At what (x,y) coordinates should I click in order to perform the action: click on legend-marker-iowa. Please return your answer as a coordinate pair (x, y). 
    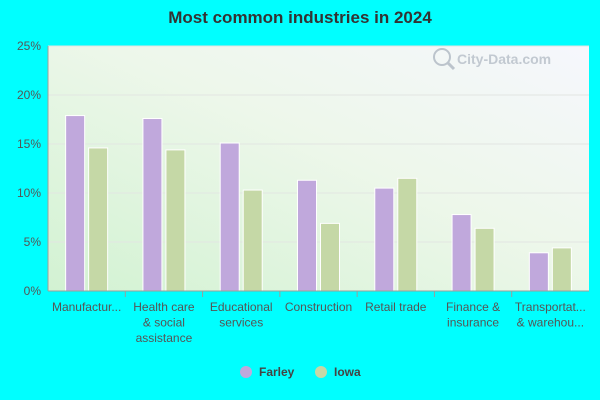
    Looking at the image, I should click on (321, 372).